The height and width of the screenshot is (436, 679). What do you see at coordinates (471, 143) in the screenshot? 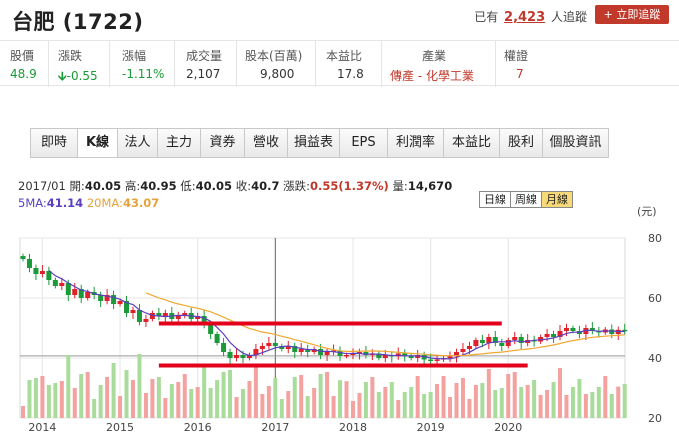
I see `tab-pe-ratio: 本益比` at bounding box center [471, 143].